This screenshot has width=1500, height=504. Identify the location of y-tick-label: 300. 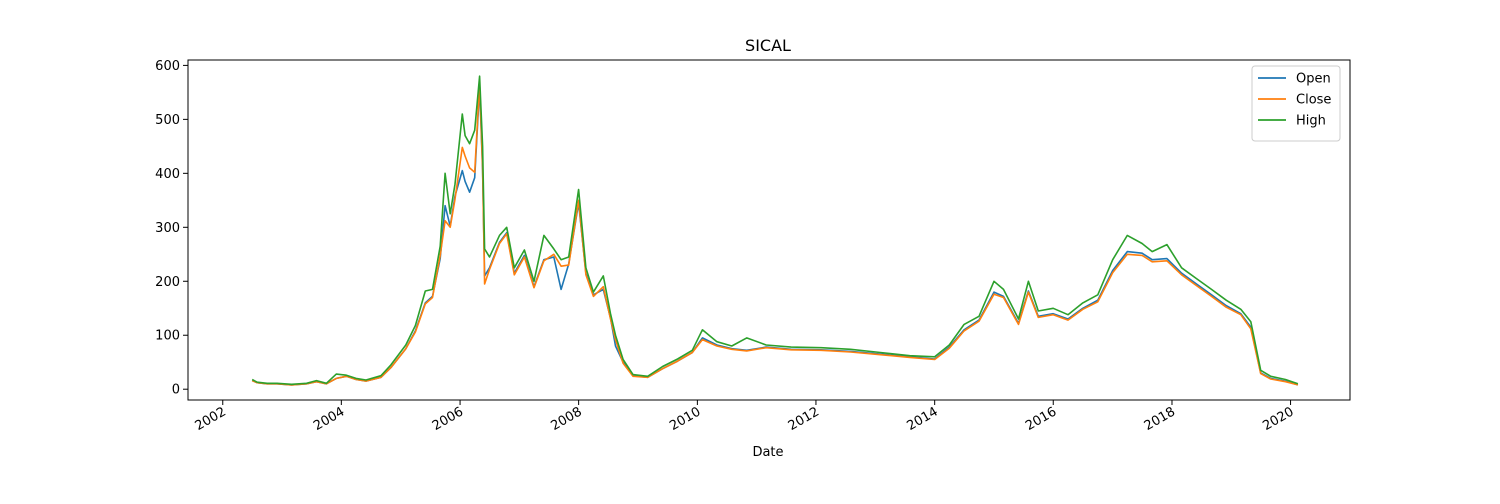
(167, 228).